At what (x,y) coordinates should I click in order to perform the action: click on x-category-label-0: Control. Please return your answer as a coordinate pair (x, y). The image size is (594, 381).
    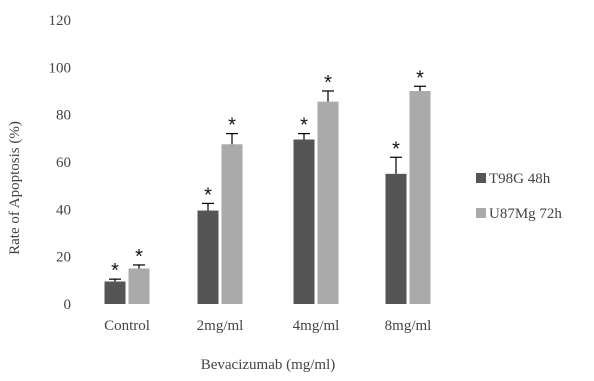
    Looking at the image, I should click on (127, 326).